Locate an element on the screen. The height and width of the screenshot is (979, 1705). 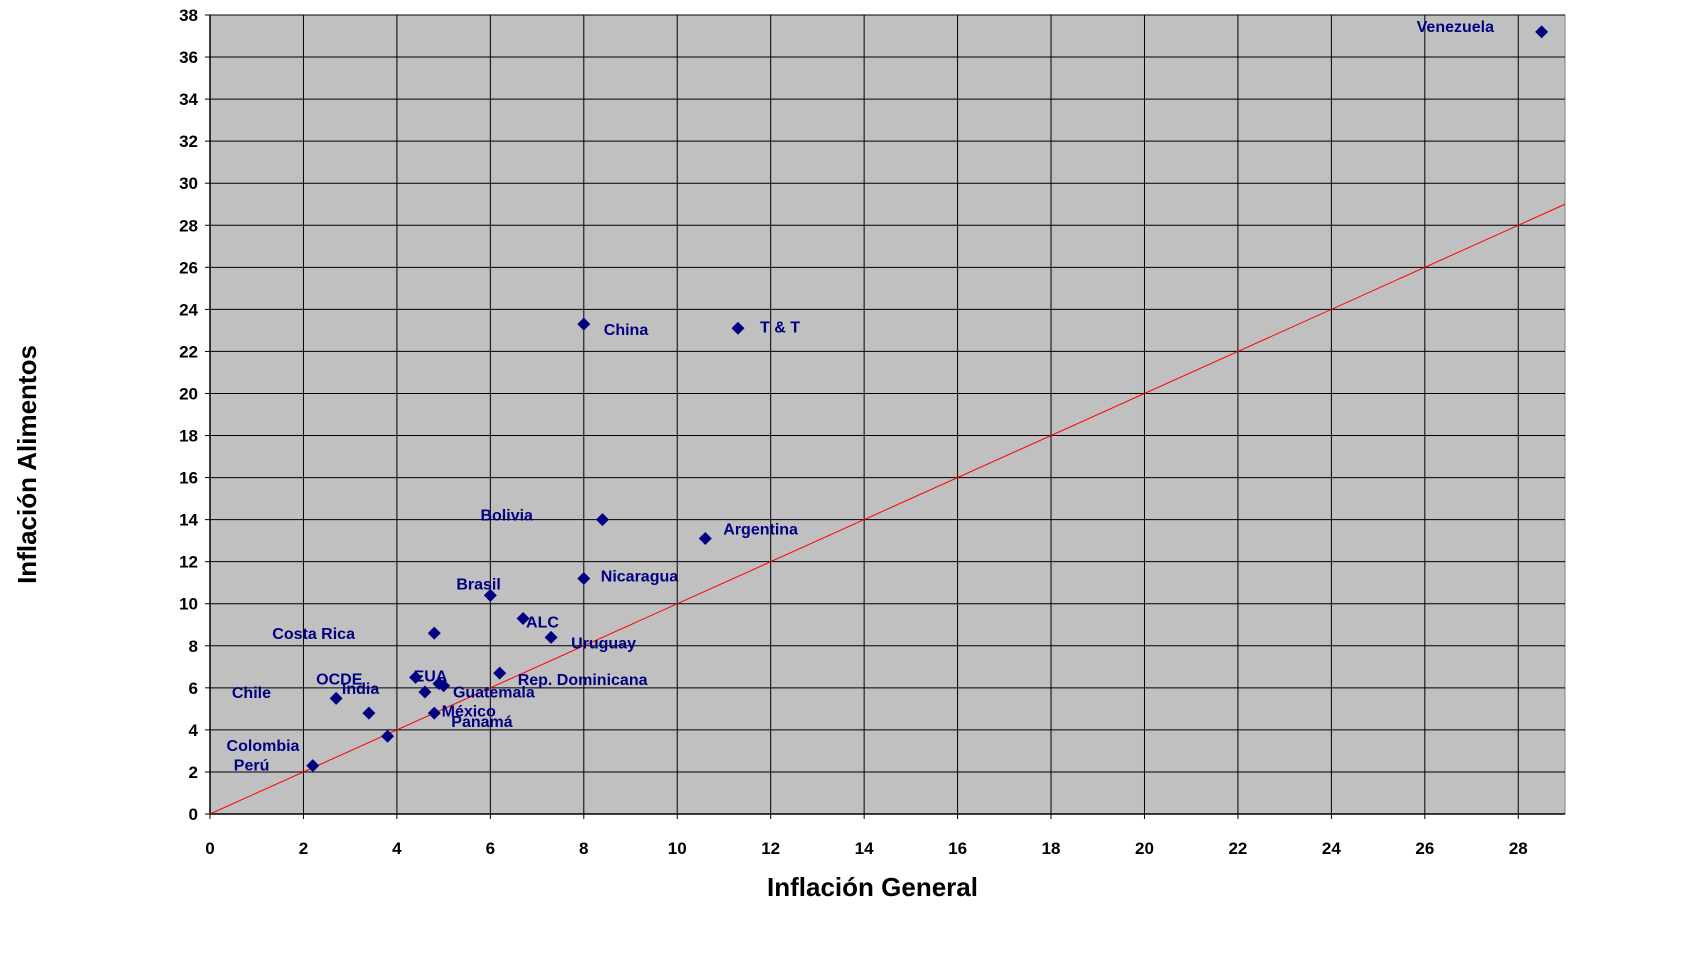
y-tick-label-15: 30 is located at coordinates (188, 183).